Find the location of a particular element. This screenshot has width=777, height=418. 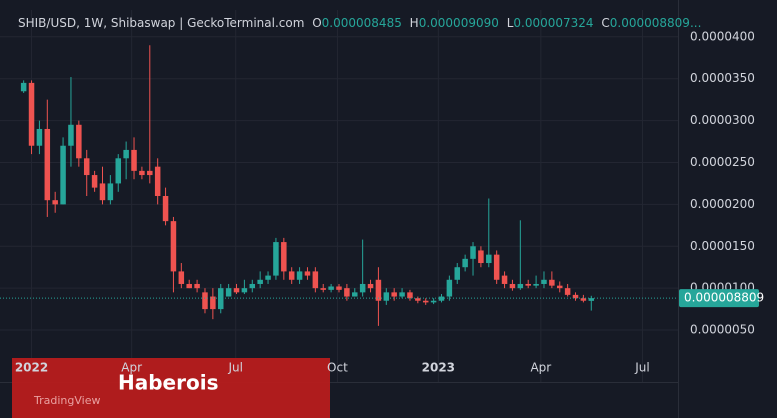

last-price-box is located at coordinates (719, 298).